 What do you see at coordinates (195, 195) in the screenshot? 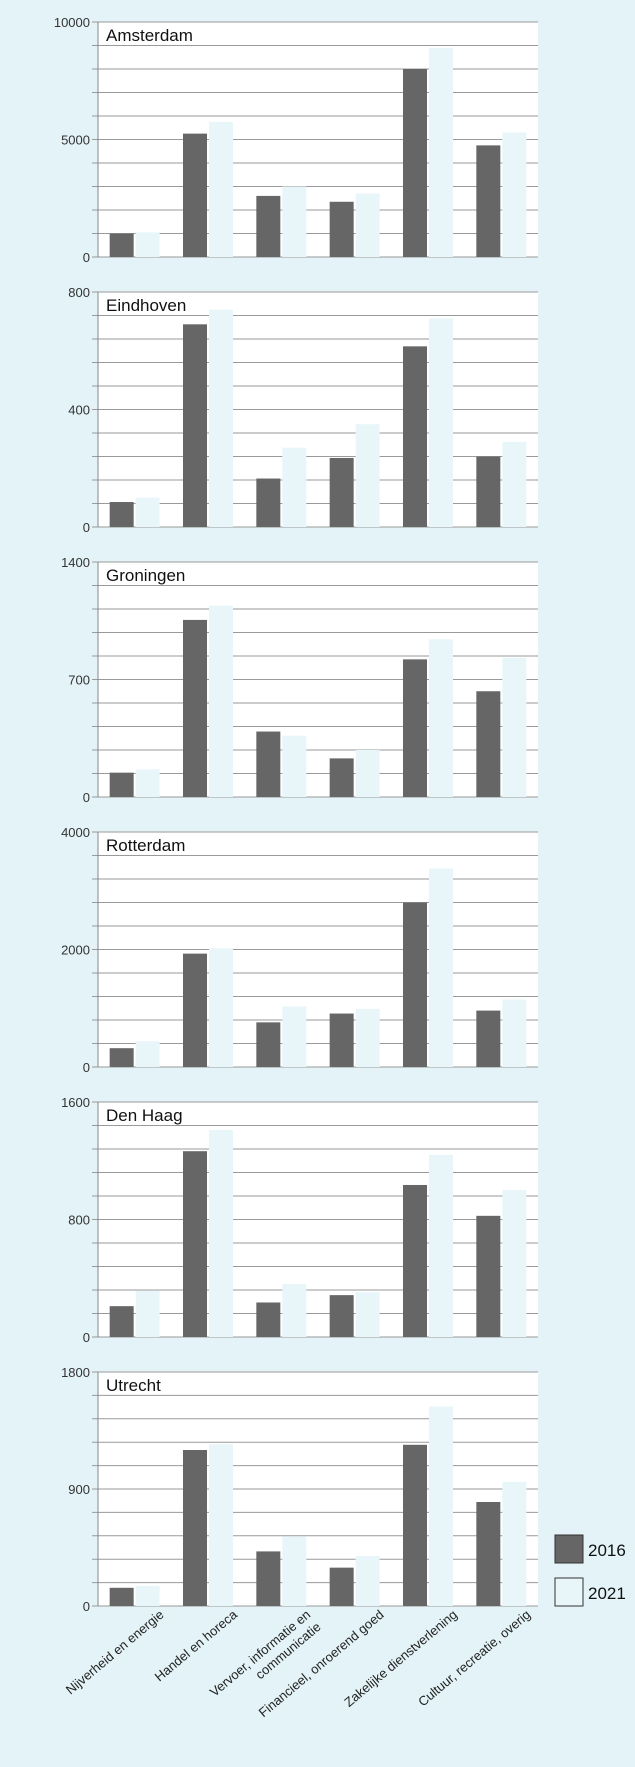
I see `bar-amsterdam-2016-handel-en-horeca` at bounding box center [195, 195].